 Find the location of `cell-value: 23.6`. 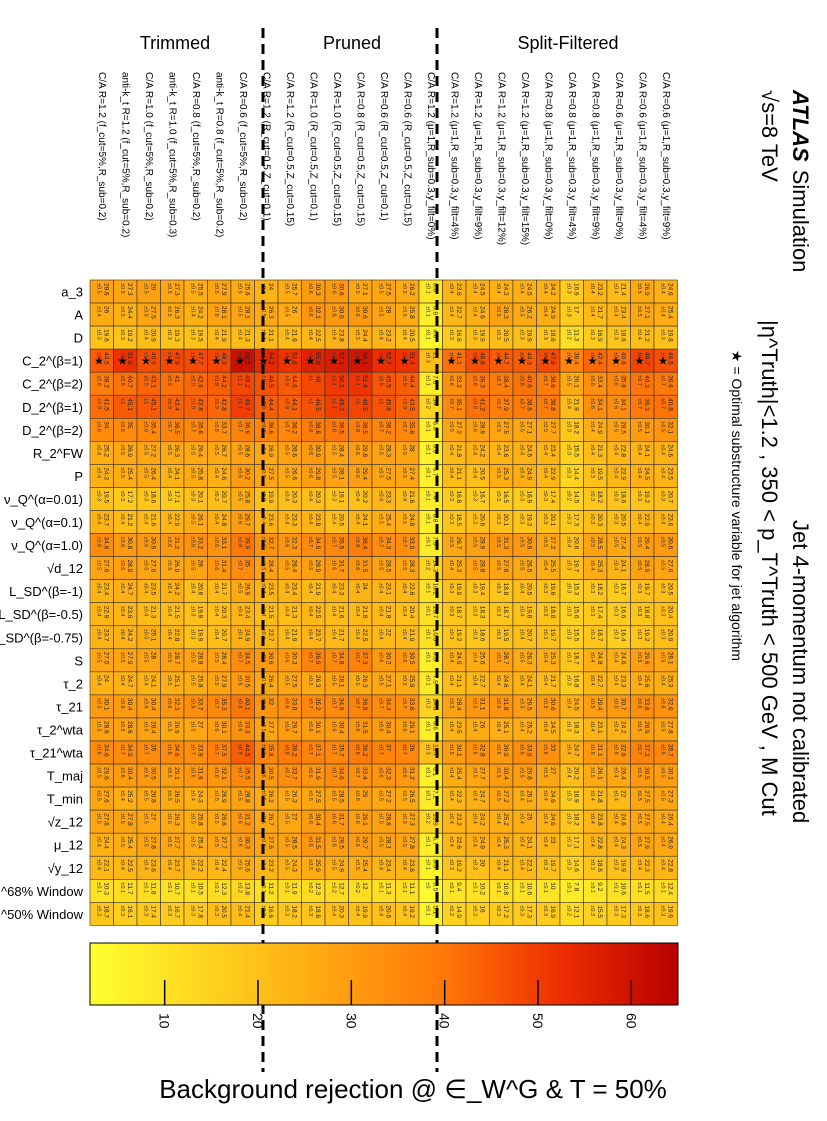

cell-value: 23.6 is located at coordinates (670, 520).